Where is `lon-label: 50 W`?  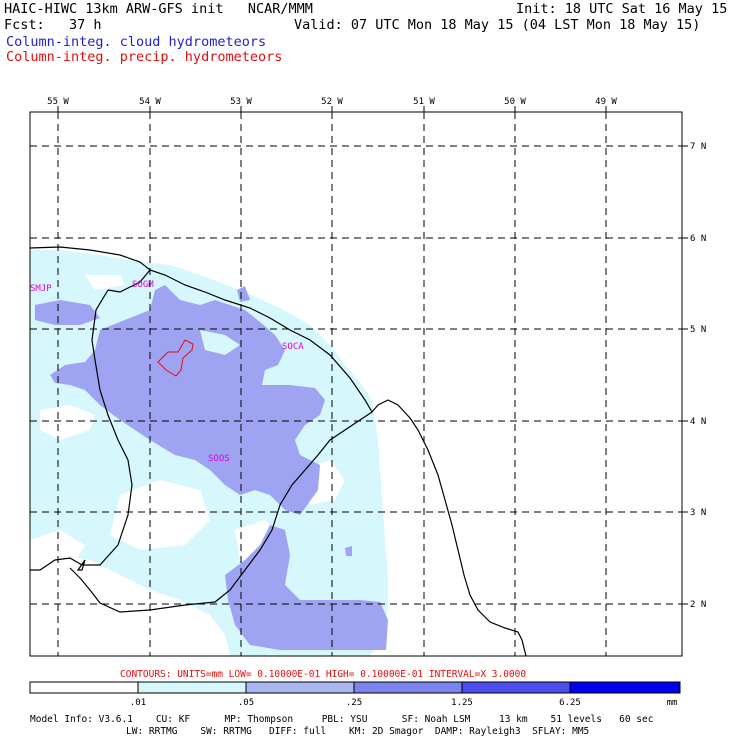 lon-label: 50 W is located at coordinates (515, 102).